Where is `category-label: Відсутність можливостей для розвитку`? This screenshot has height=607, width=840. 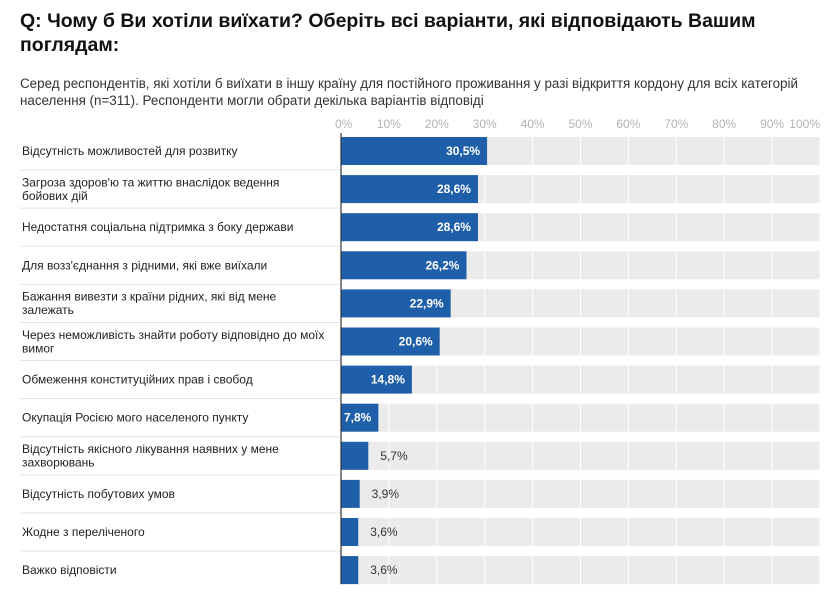 category-label: Відсутність можливостей для розвитку is located at coordinates (130, 151).